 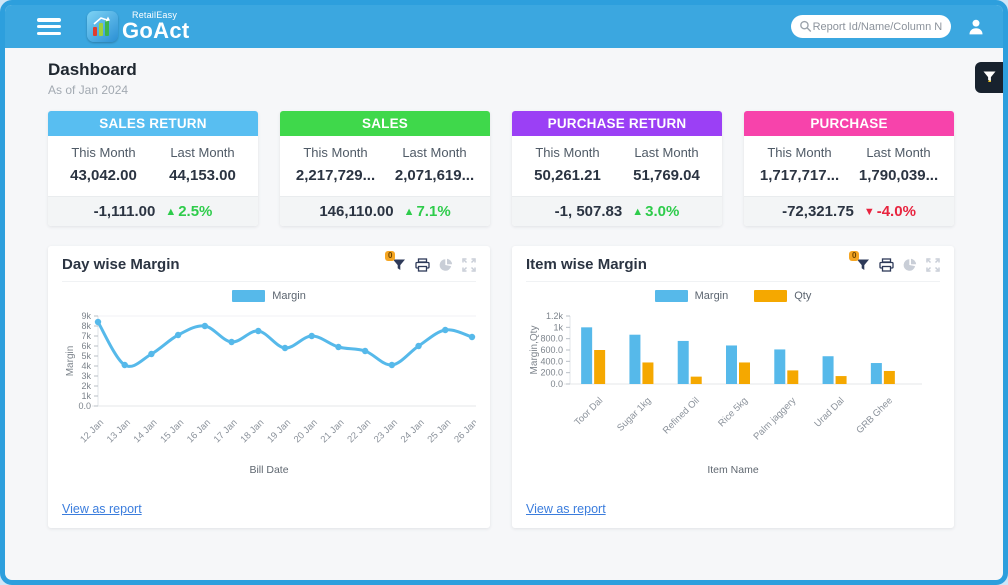 What do you see at coordinates (874, 415) in the screenshot?
I see `svg-text: GRB Ghee` at bounding box center [874, 415].